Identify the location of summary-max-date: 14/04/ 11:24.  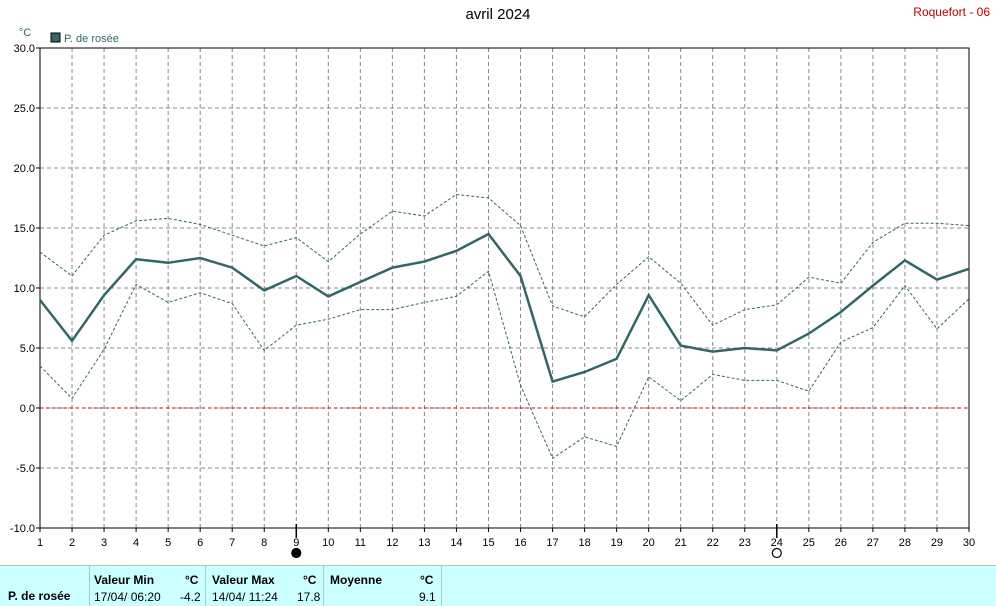
(245, 597).